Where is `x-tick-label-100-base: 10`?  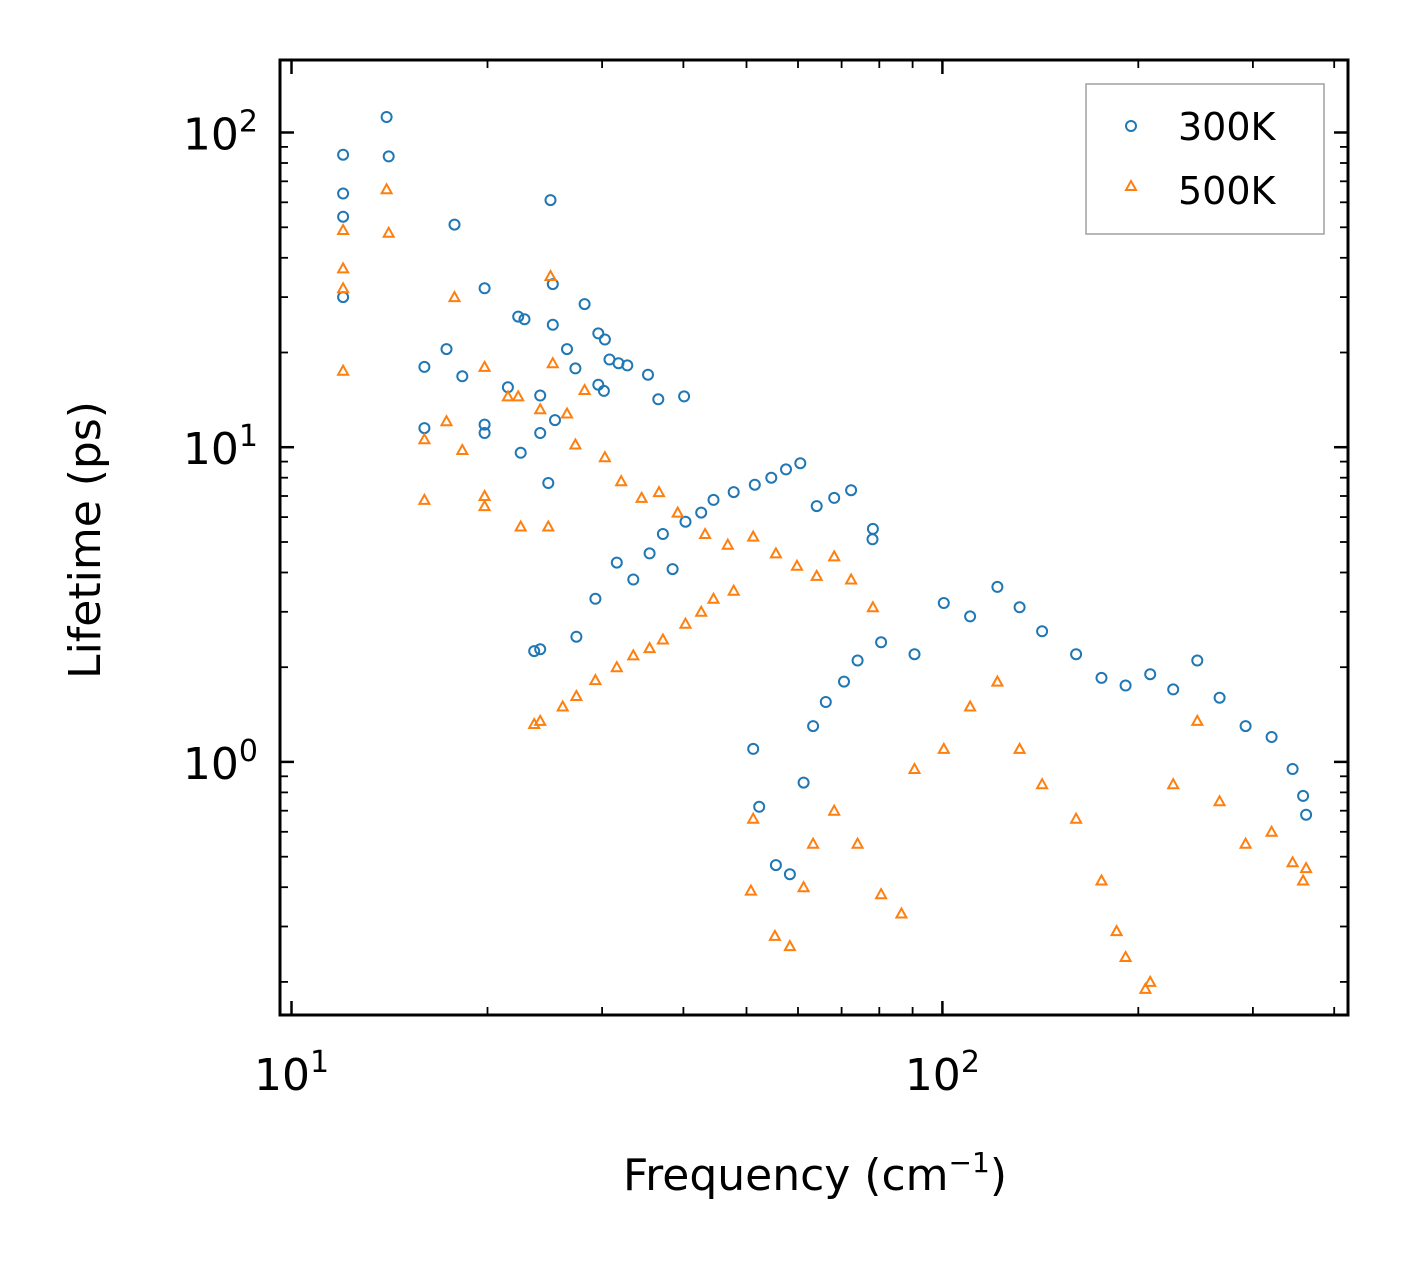
x-tick-label-100-base: 10 is located at coordinates (933, 1075).